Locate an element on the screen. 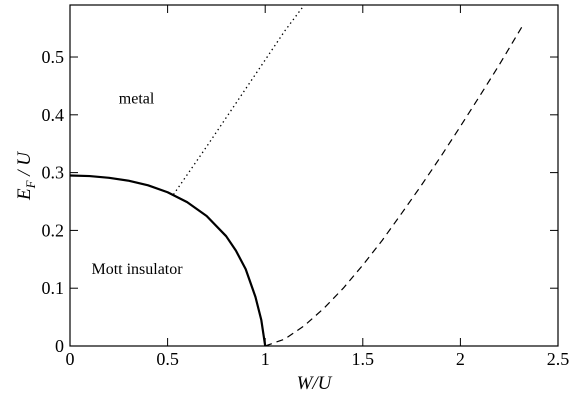 The height and width of the screenshot is (394, 581). y-tick-label-0: 0 is located at coordinates (59, 346).